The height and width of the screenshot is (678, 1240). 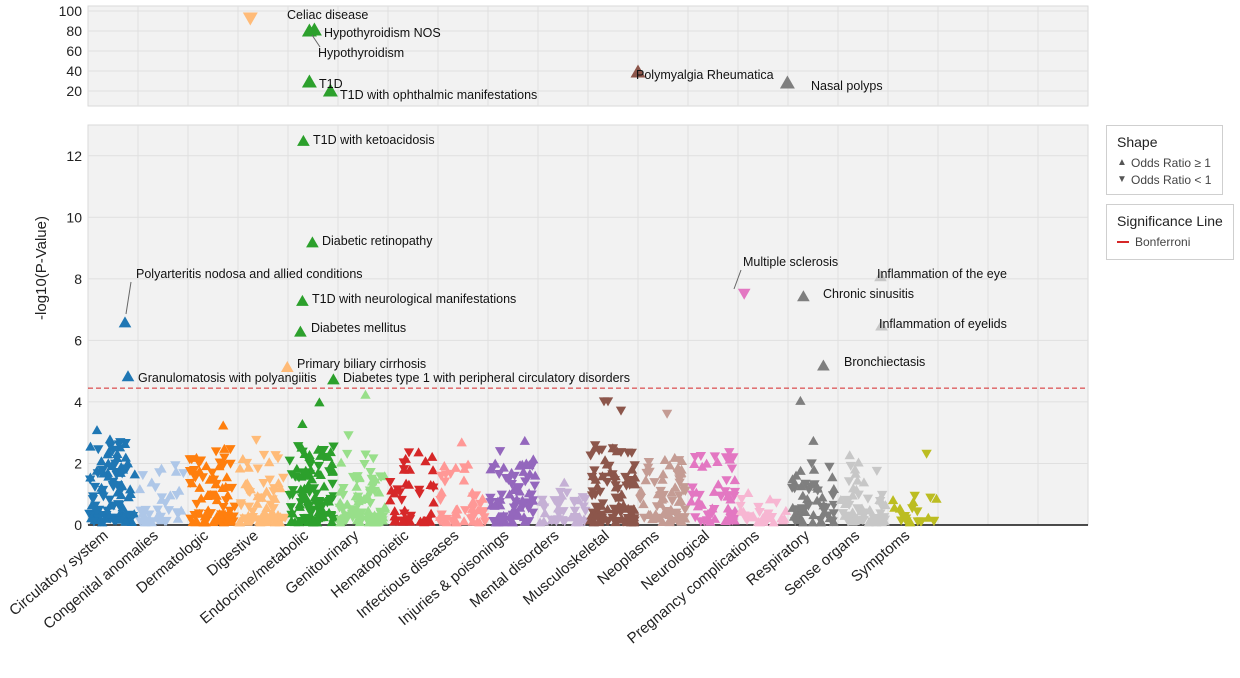 What do you see at coordinates (566, 568) in the screenshot?
I see `x-tick-label: Musculoskeletal` at bounding box center [566, 568].